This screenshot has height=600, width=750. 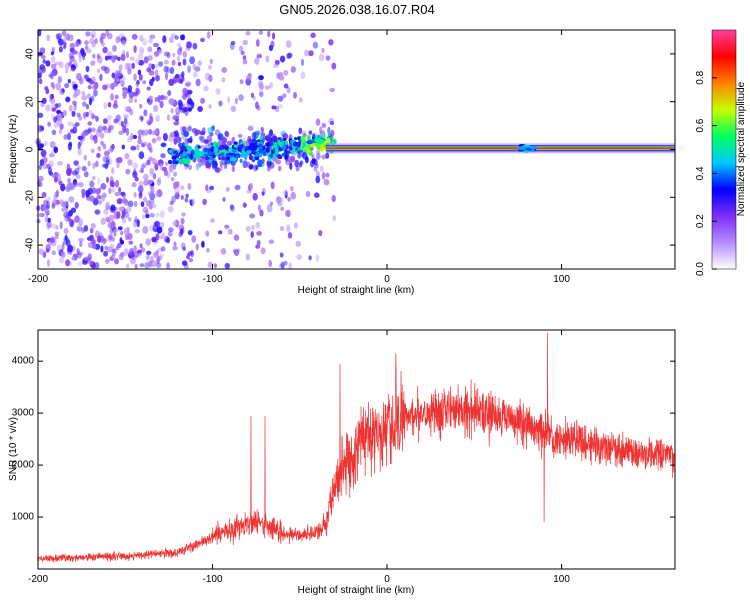 I want to click on y-tick-label: 3000, so click(x=23, y=413).